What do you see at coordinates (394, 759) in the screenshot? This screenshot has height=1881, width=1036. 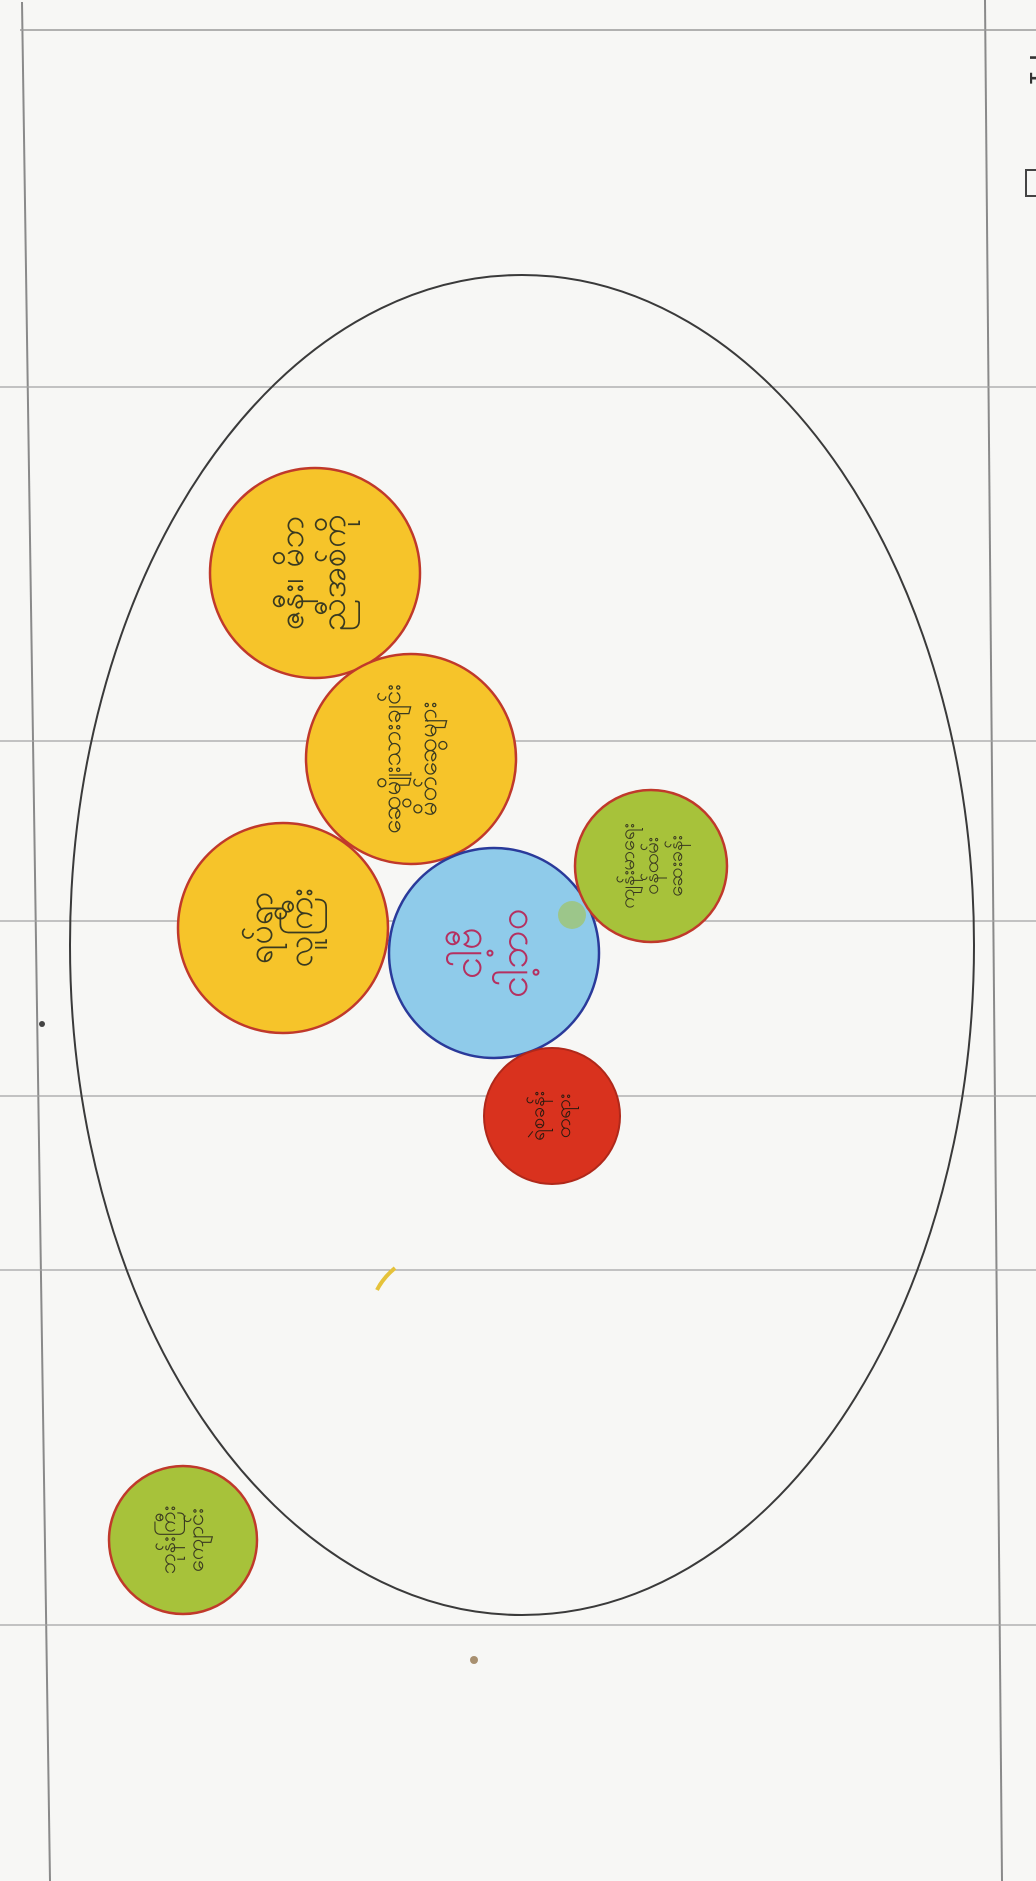 I see `circle-label-line: ဆွေမျိုးသားချင်း` at bounding box center [394, 759].